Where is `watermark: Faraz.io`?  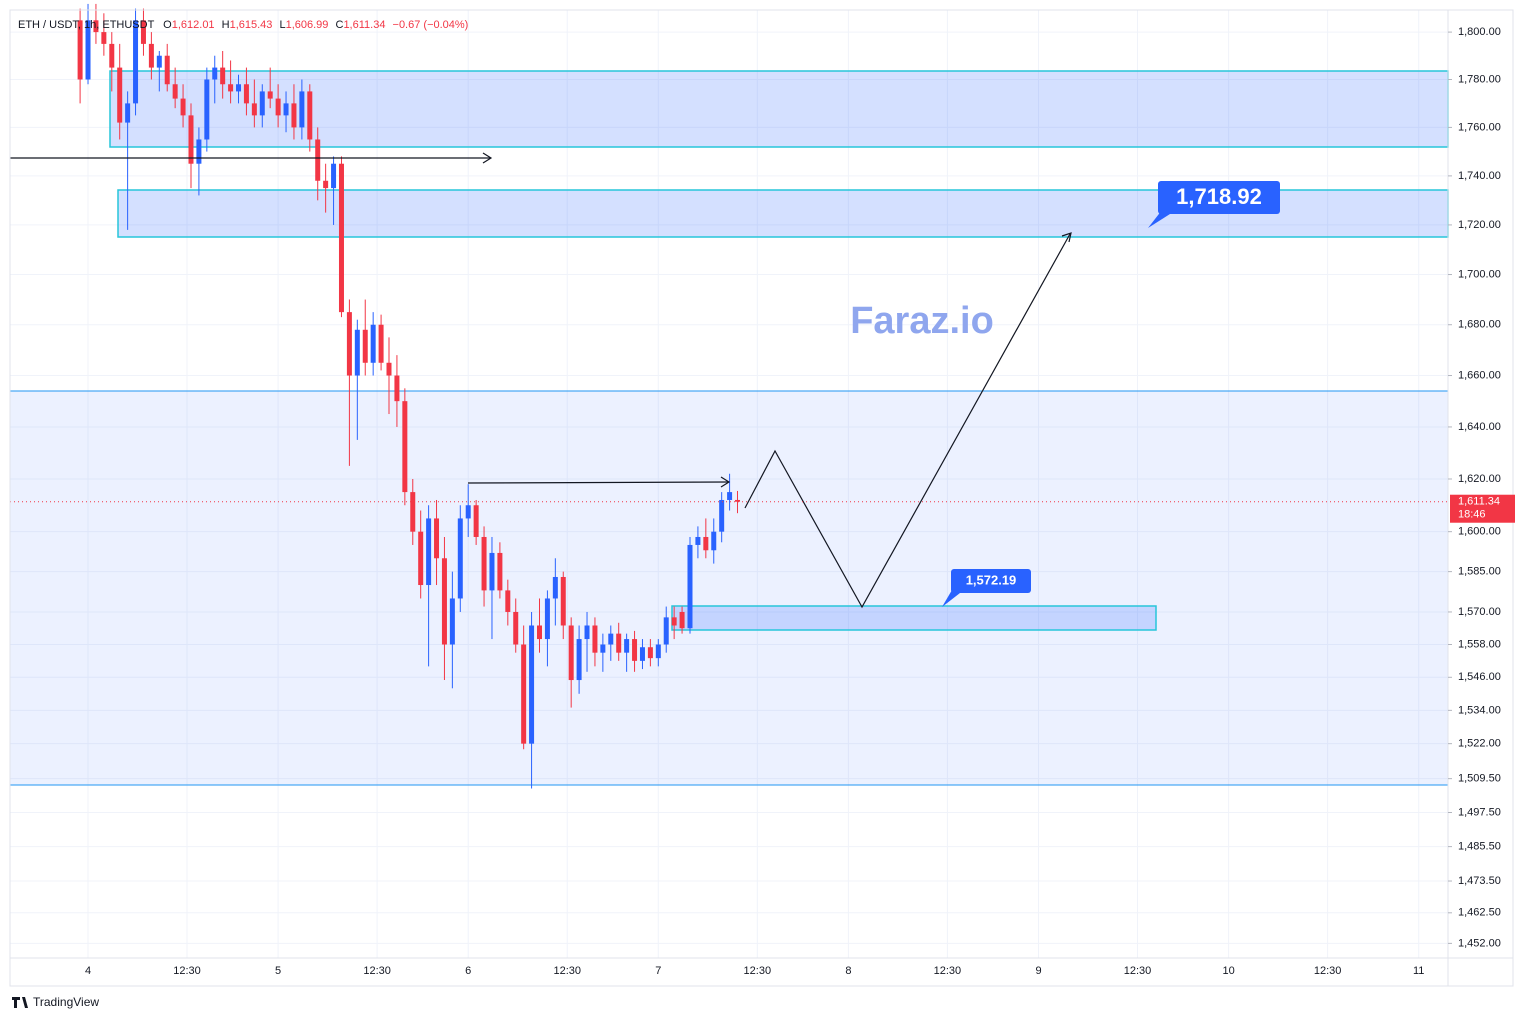
watermark: Faraz.io is located at coordinates (922, 321).